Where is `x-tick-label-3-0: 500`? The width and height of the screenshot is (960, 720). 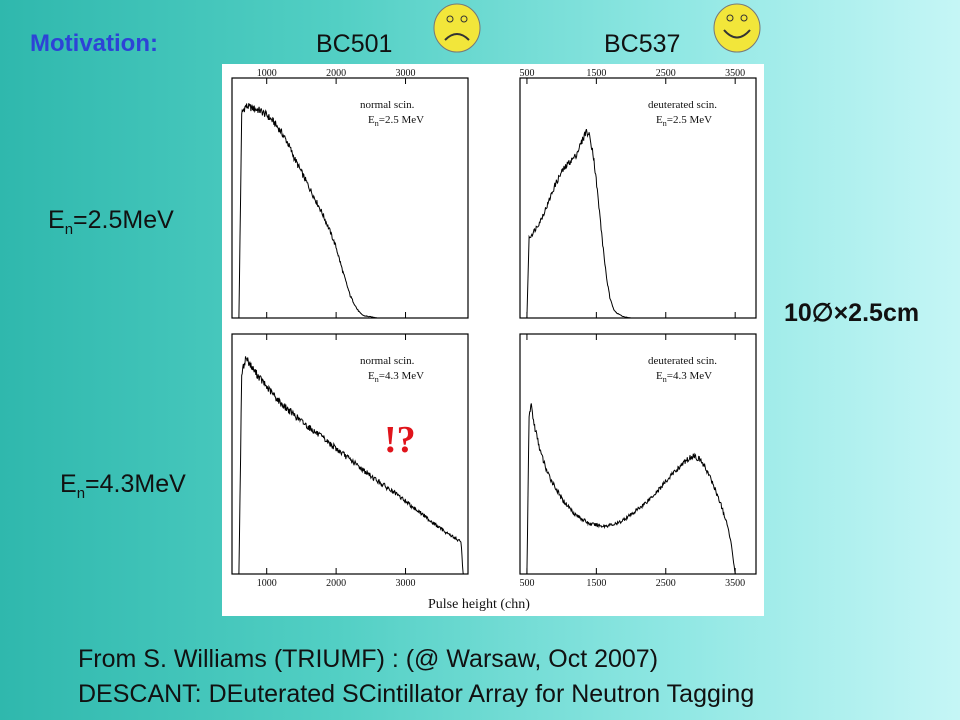
x-tick-label-3-0: 500 is located at coordinates (526, 583).